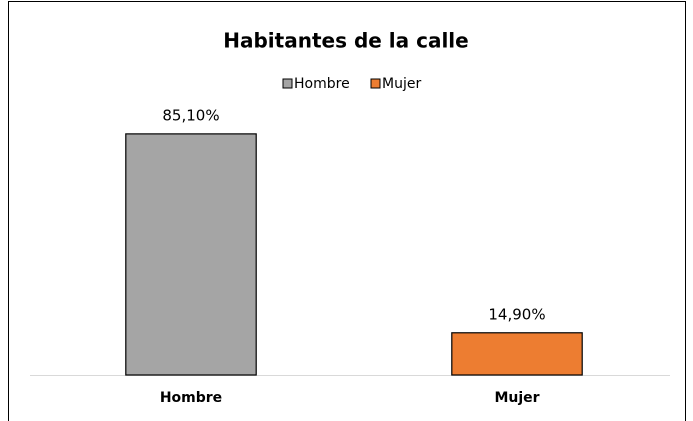  I want to click on x-tick-label: Mujer, so click(516, 398).